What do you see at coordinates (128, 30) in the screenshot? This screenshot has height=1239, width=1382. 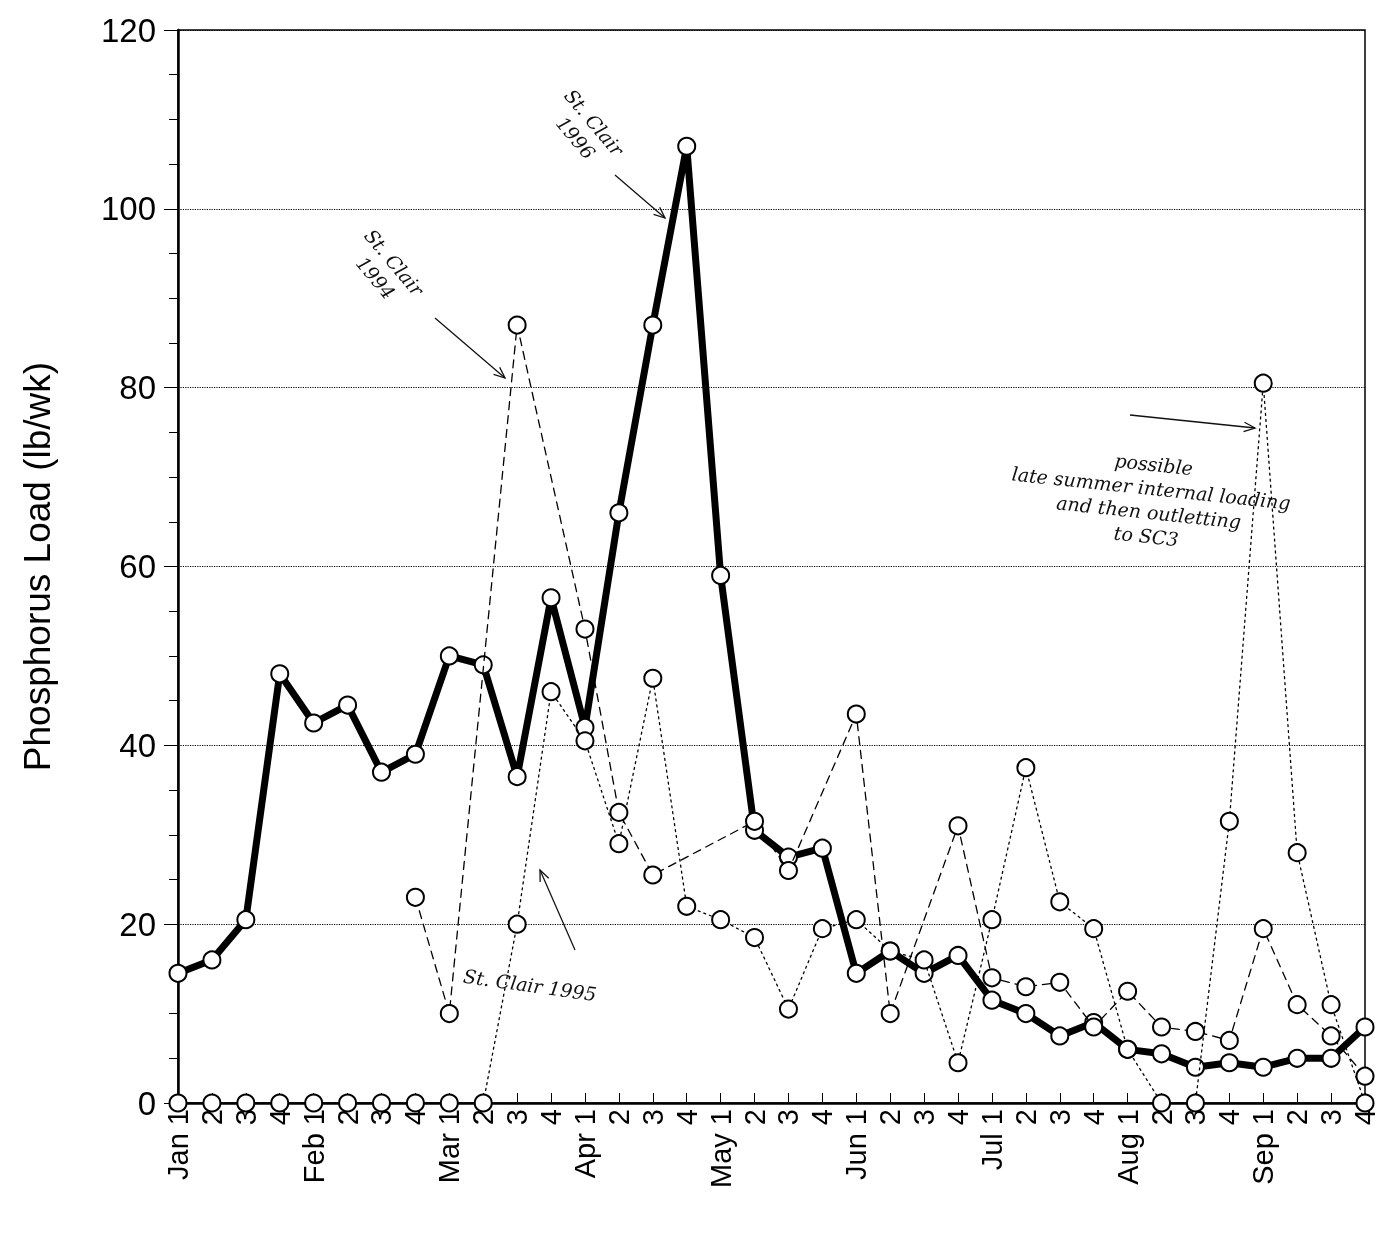 I see `y-tick-label: 120` at bounding box center [128, 30].